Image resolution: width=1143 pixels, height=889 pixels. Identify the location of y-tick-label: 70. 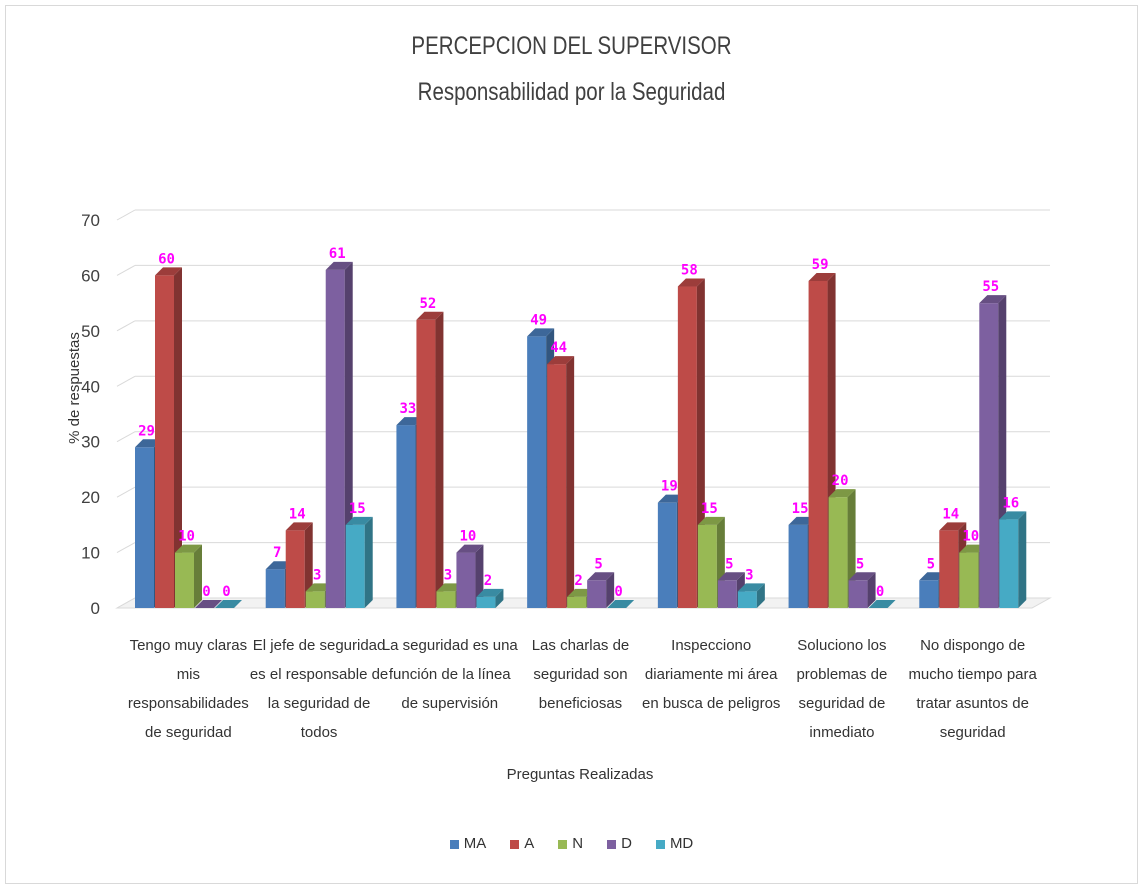
(90, 220).